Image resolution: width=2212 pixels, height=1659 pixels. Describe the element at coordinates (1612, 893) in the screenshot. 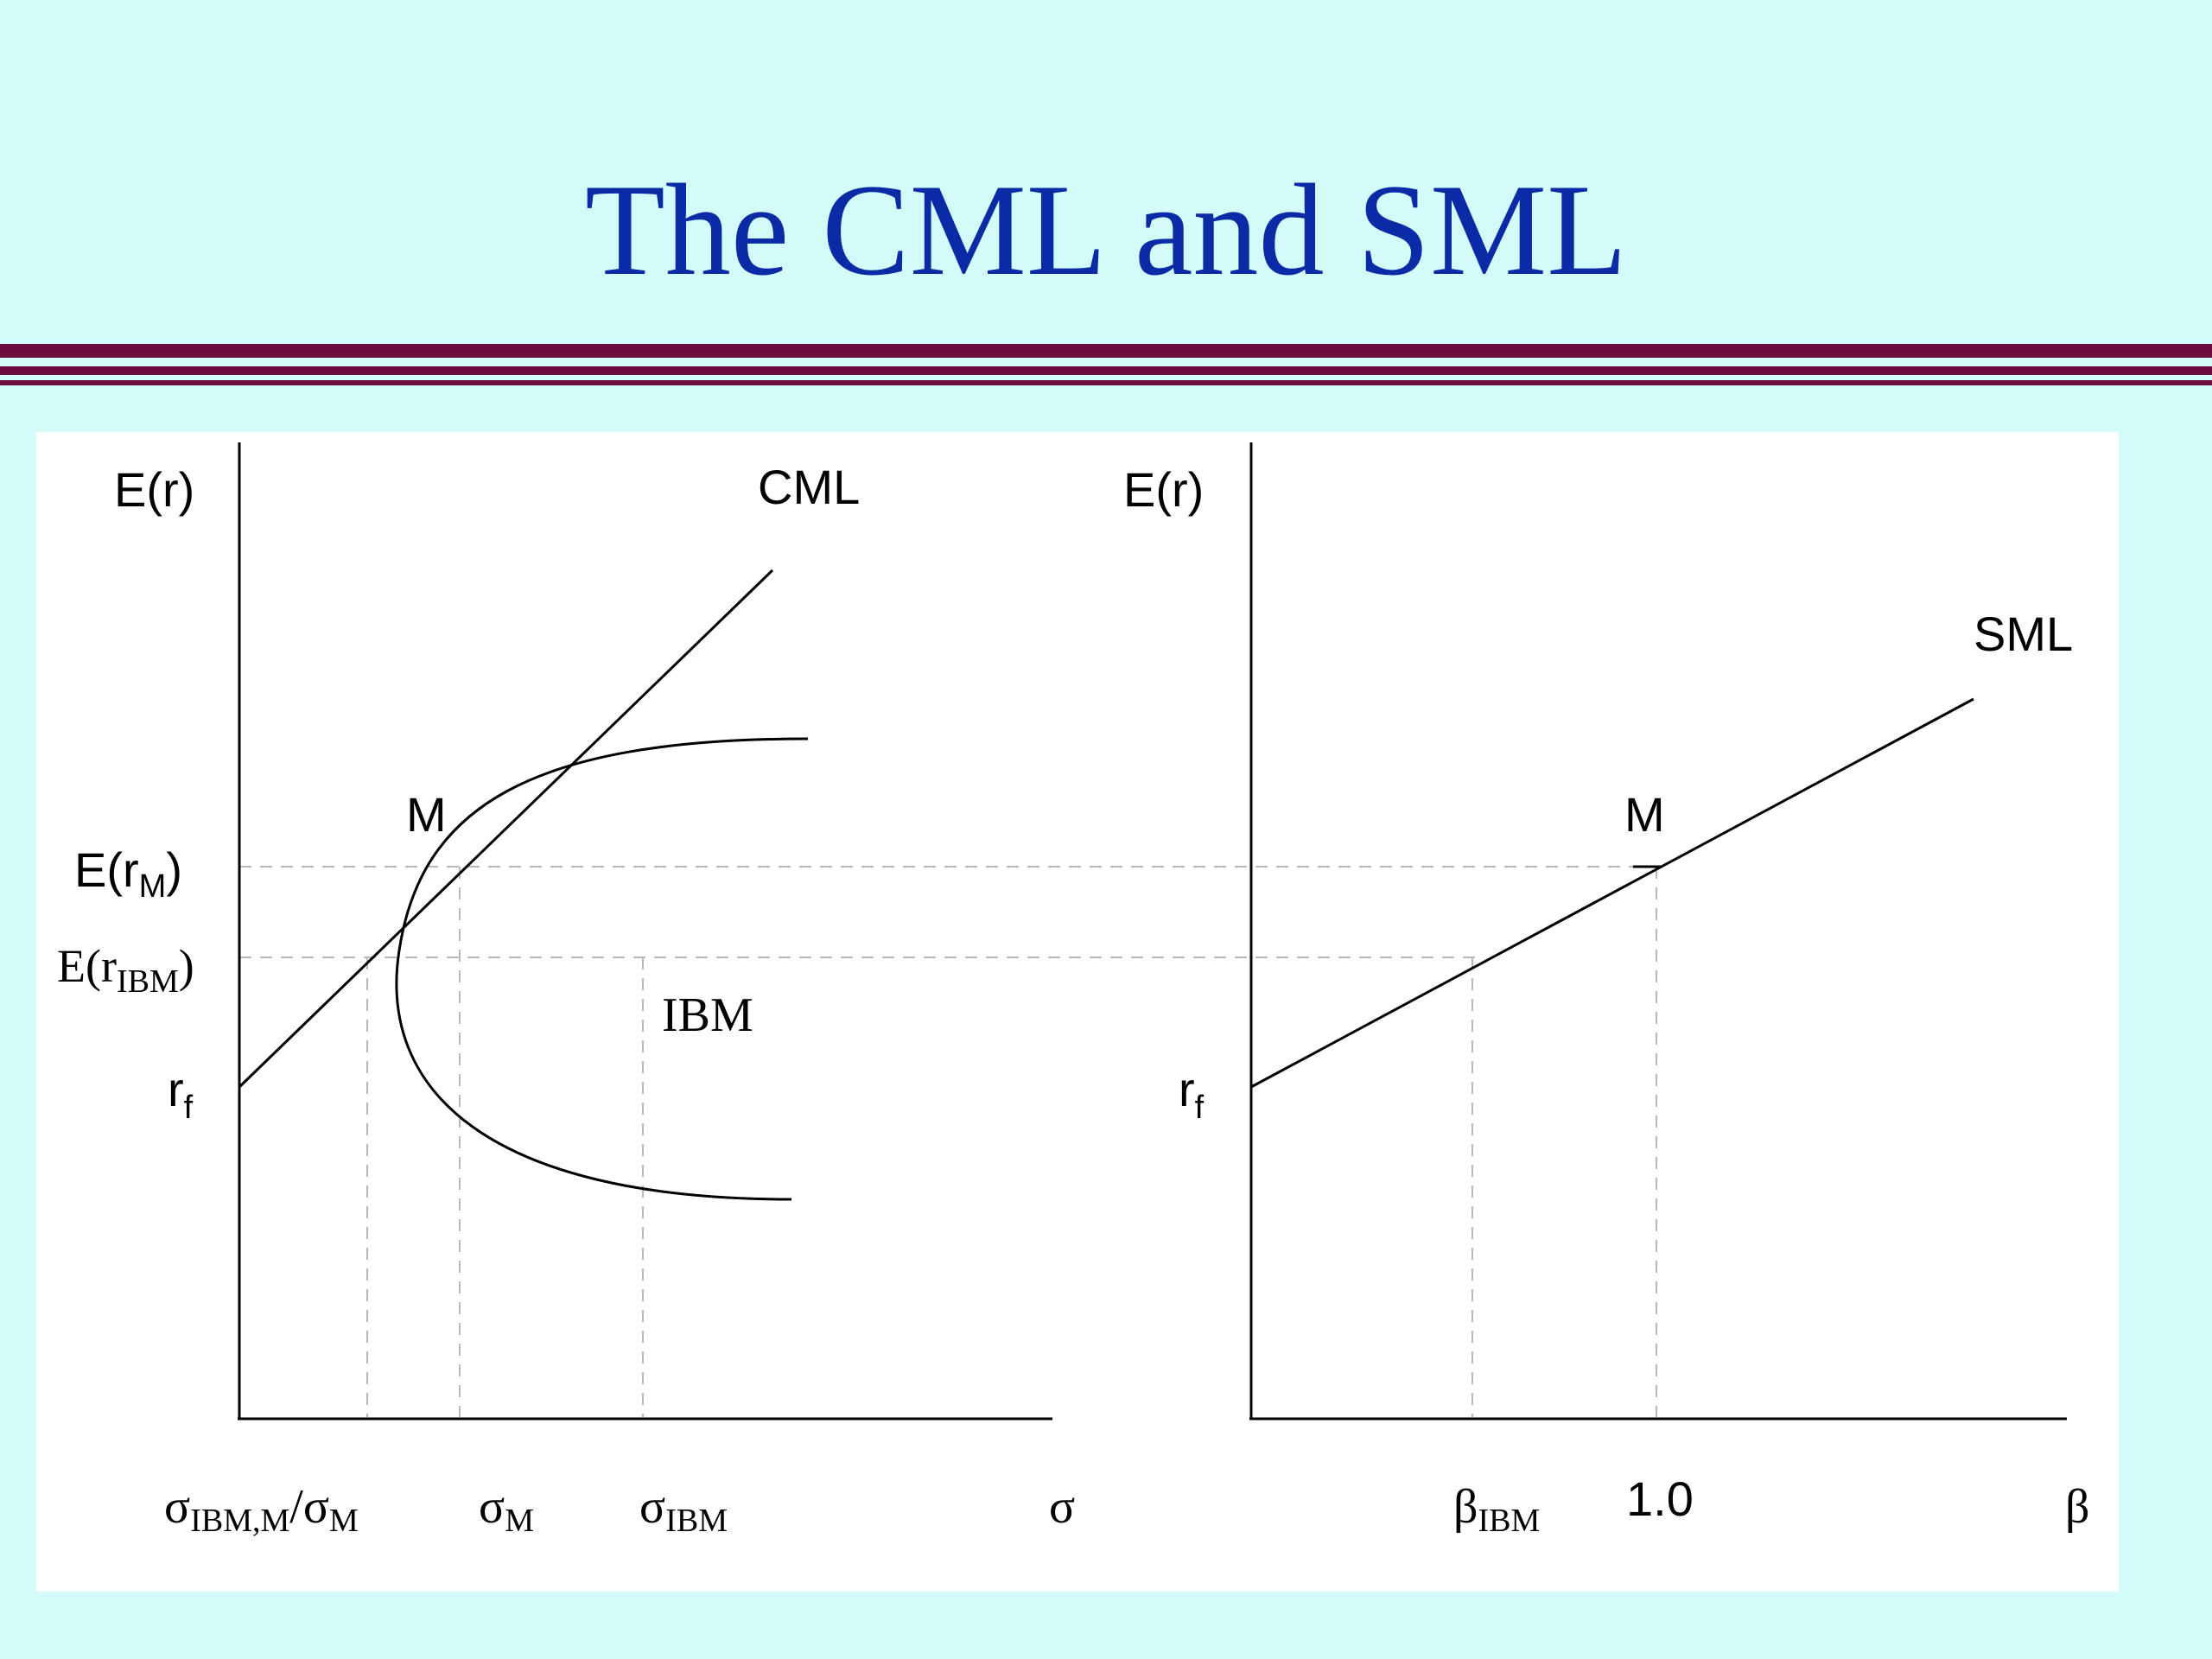

I see `sml-line` at that location.